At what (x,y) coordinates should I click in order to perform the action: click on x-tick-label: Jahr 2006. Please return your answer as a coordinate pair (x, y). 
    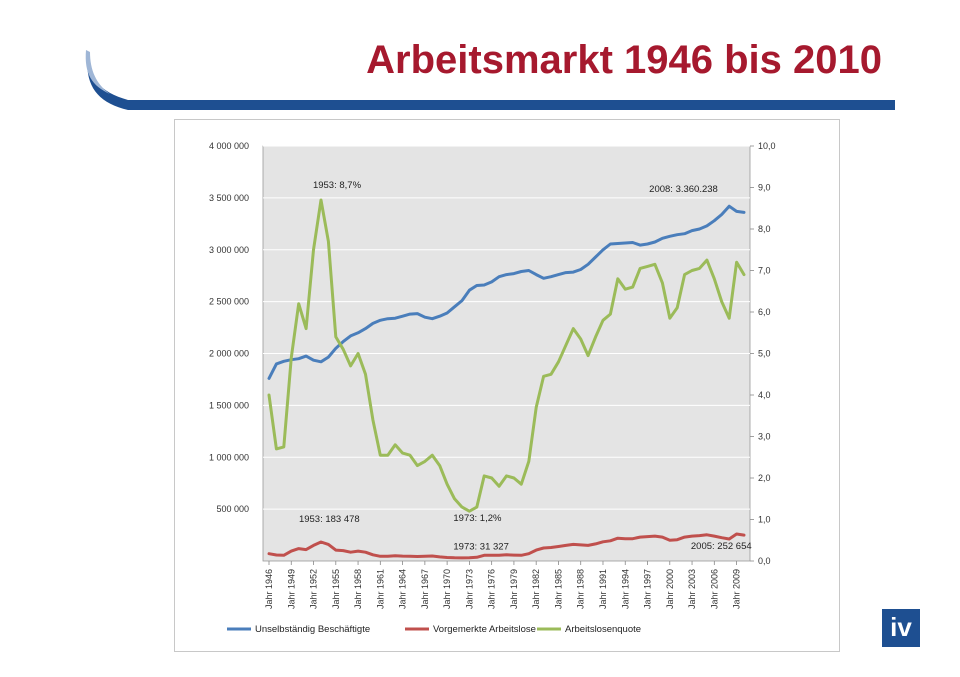
    Looking at the image, I should click on (714, 589).